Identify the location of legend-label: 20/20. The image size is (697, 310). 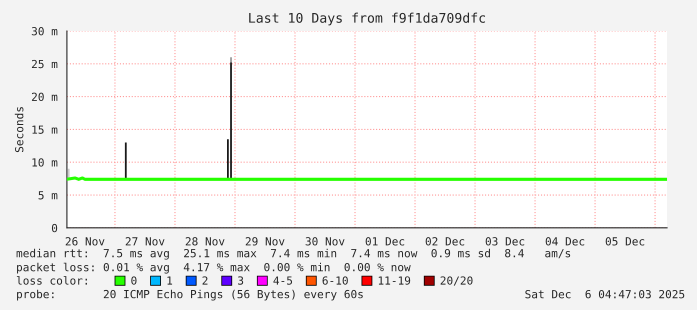
(456, 281).